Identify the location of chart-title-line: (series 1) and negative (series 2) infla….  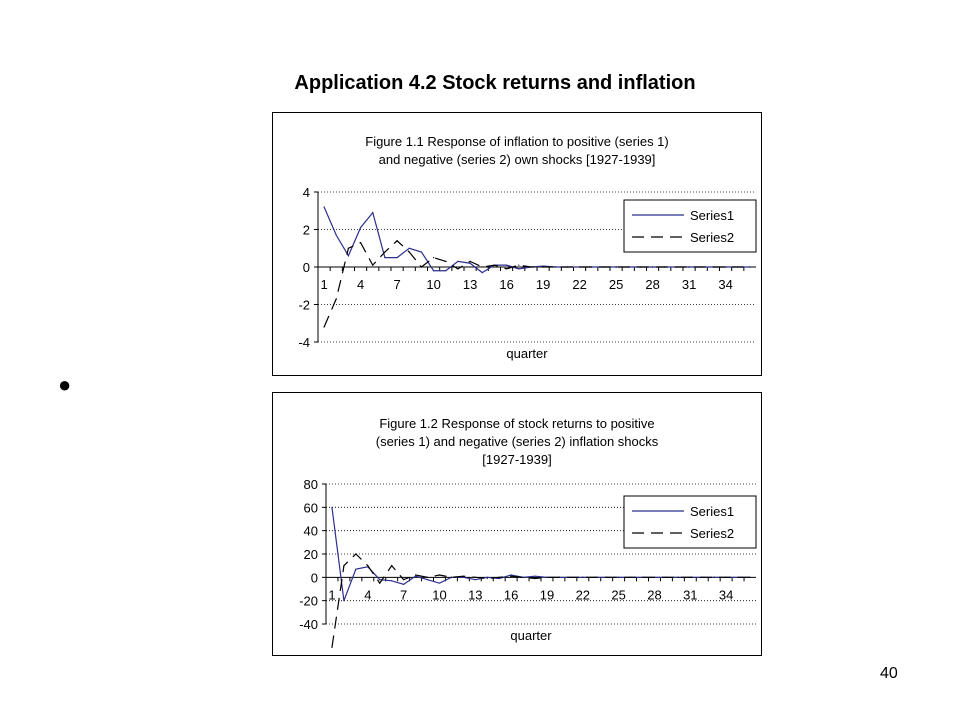
(517, 441).